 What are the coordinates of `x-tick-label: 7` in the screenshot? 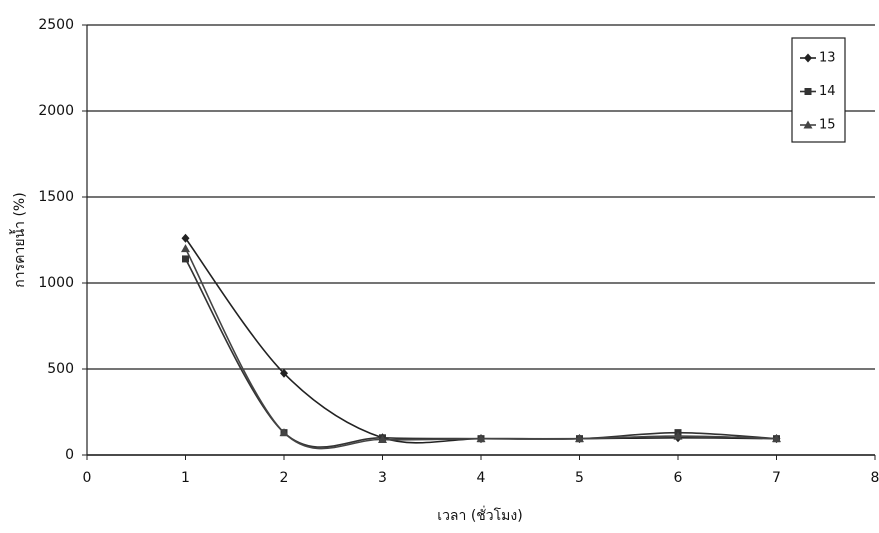 It's located at (776, 478).